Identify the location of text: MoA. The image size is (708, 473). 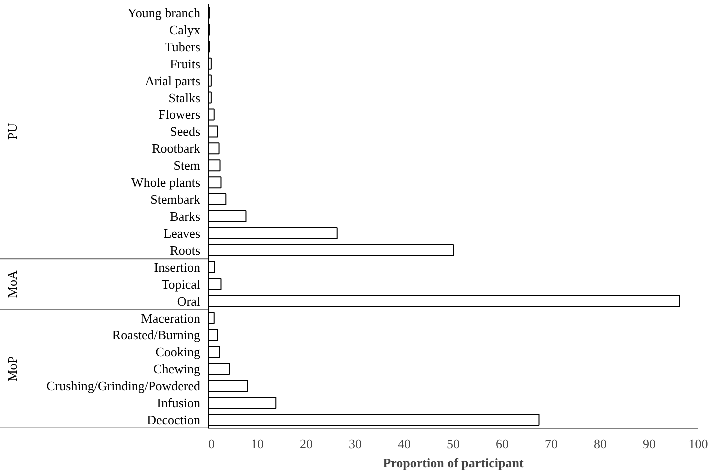
(12, 284).